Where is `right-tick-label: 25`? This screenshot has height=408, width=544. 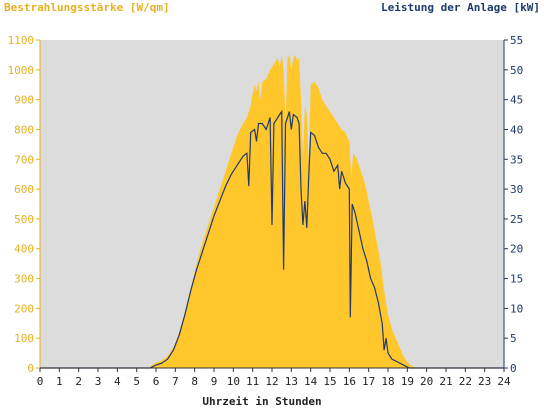
right-tick-label: 25 is located at coordinates (516, 219).